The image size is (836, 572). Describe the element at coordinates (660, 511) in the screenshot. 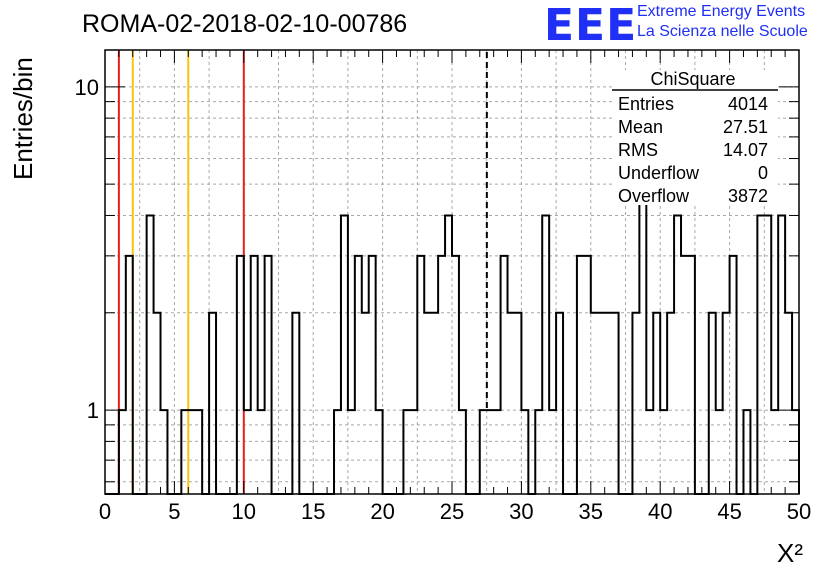

I see `x-tick-label: 40` at that location.